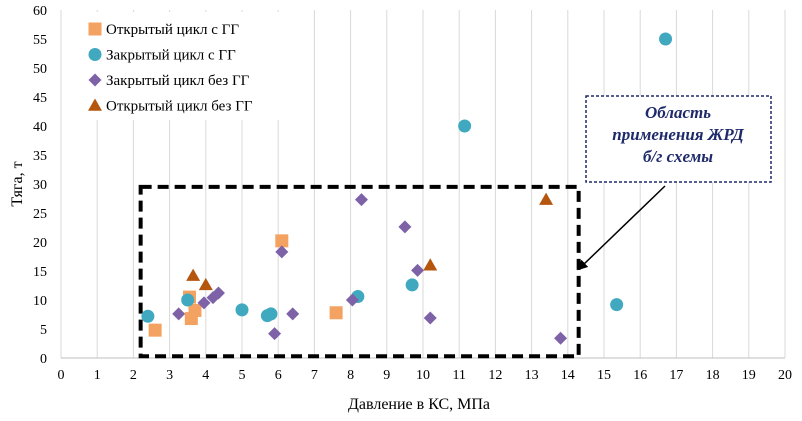 The height and width of the screenshot is (421, 802). I want to click on y-tick-label: 55, so click(40, 40).